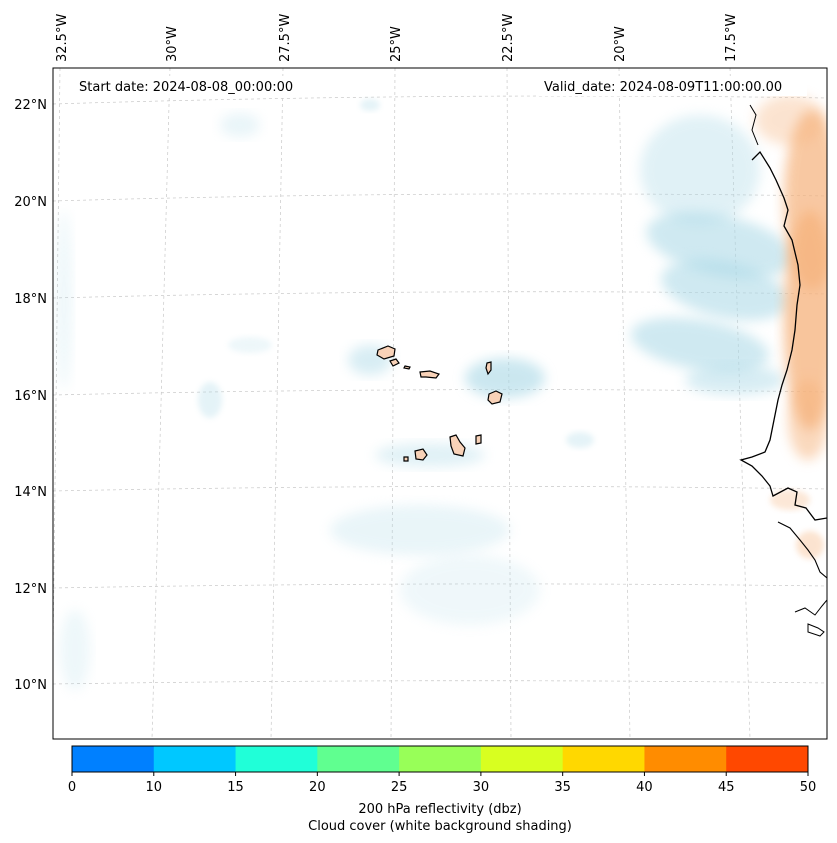 This screenshot has height=843, width=837. Describe the element at coordinates (495, 397) in the screenshot. I see `island-boa-vista` at that location.